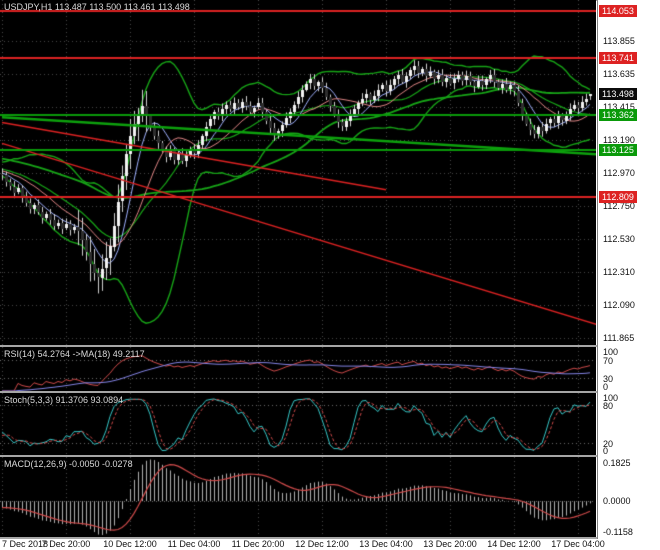 The width and height of the screenshot is (660, 550). I want to click on price-axis-tick: 0.1825, so click(617, 463).